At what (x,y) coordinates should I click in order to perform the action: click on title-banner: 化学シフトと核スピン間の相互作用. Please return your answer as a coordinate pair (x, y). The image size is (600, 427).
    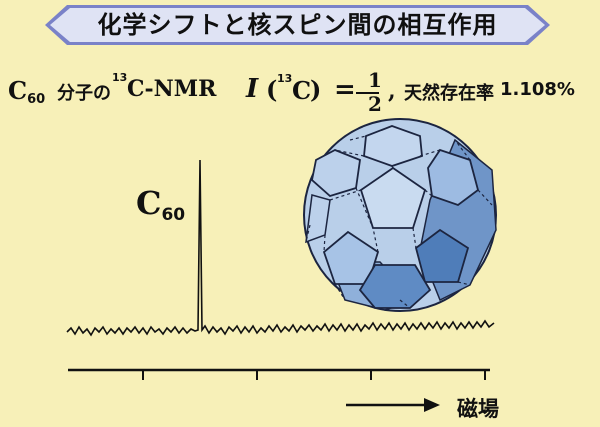
    Looking at the image, I should click on (297, 25).